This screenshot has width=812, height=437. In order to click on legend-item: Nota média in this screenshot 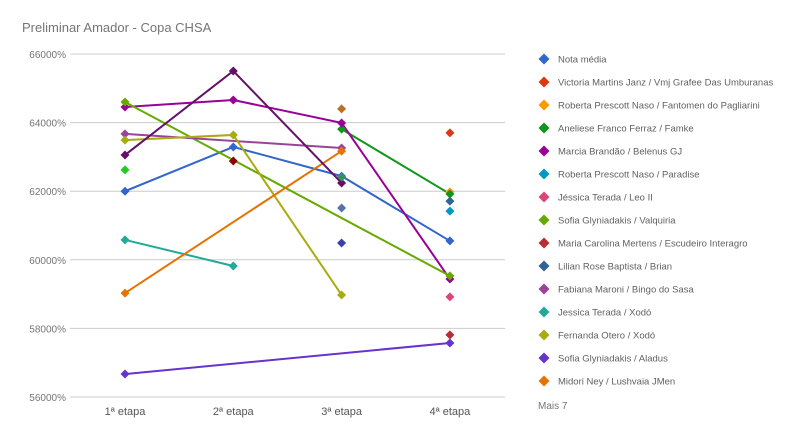, I will do `click(582, 60)`.